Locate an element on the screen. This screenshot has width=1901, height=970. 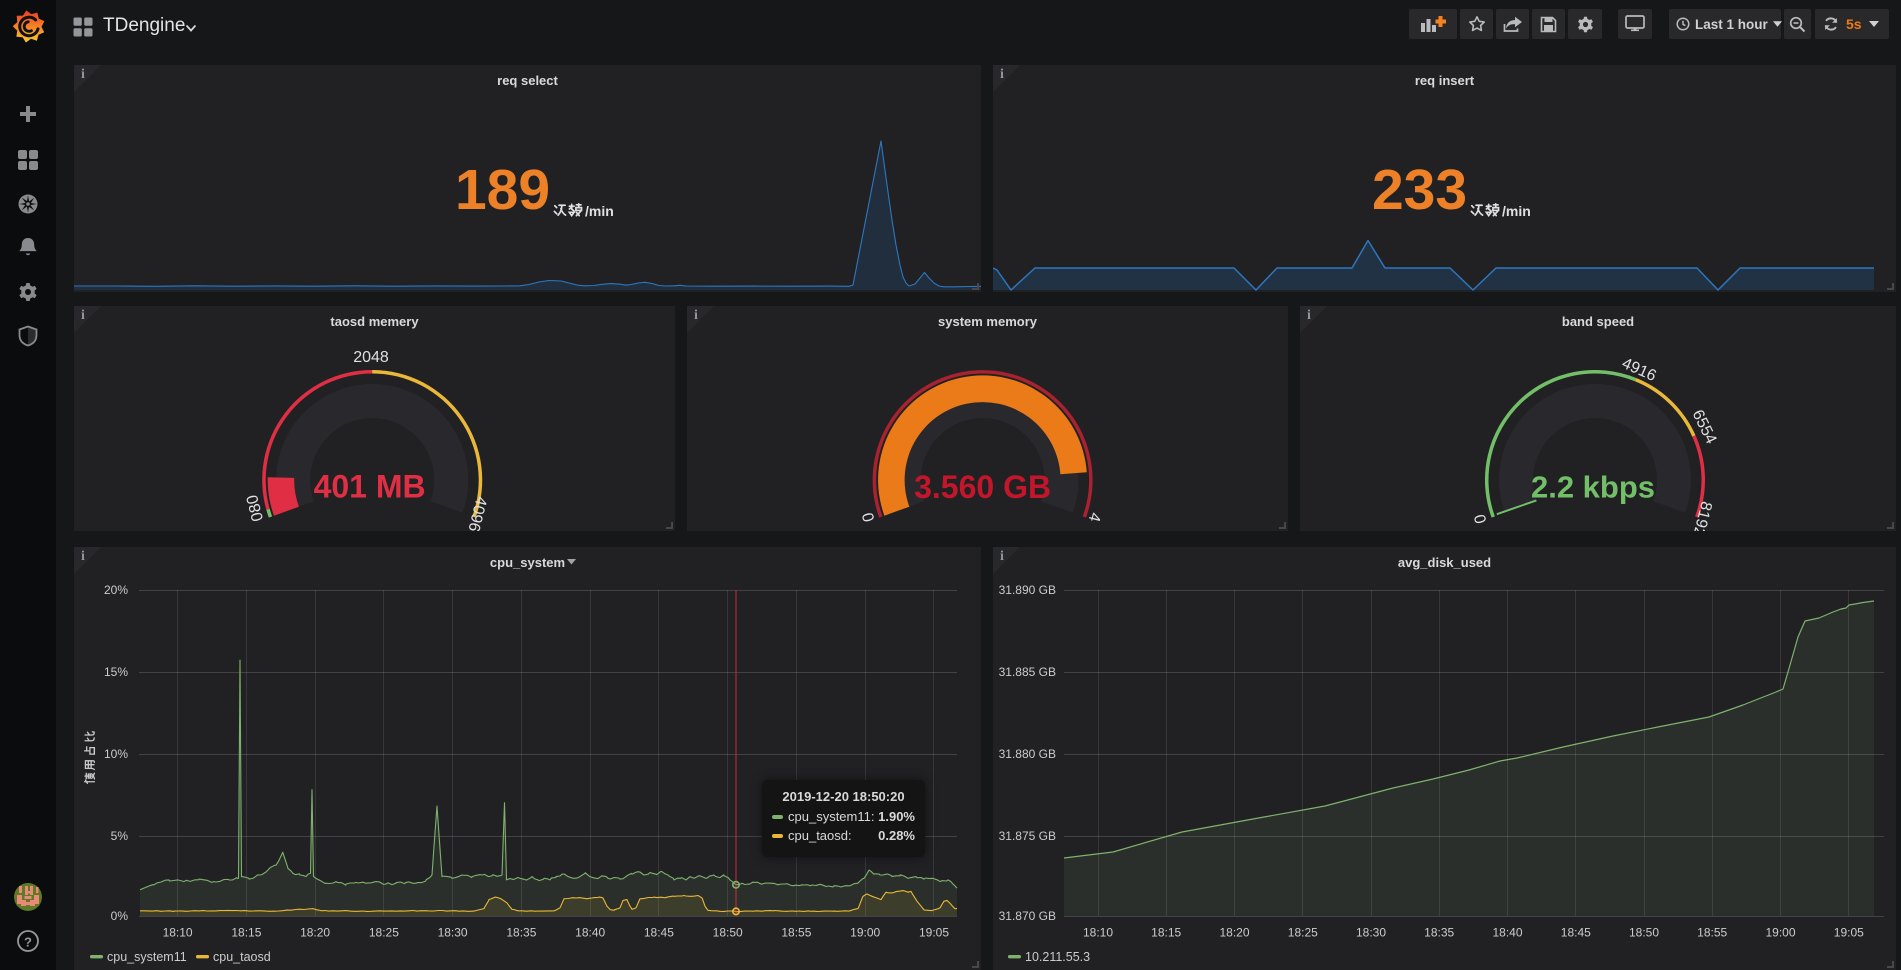
svg-text: 5% is located at coordinates (120, 836).